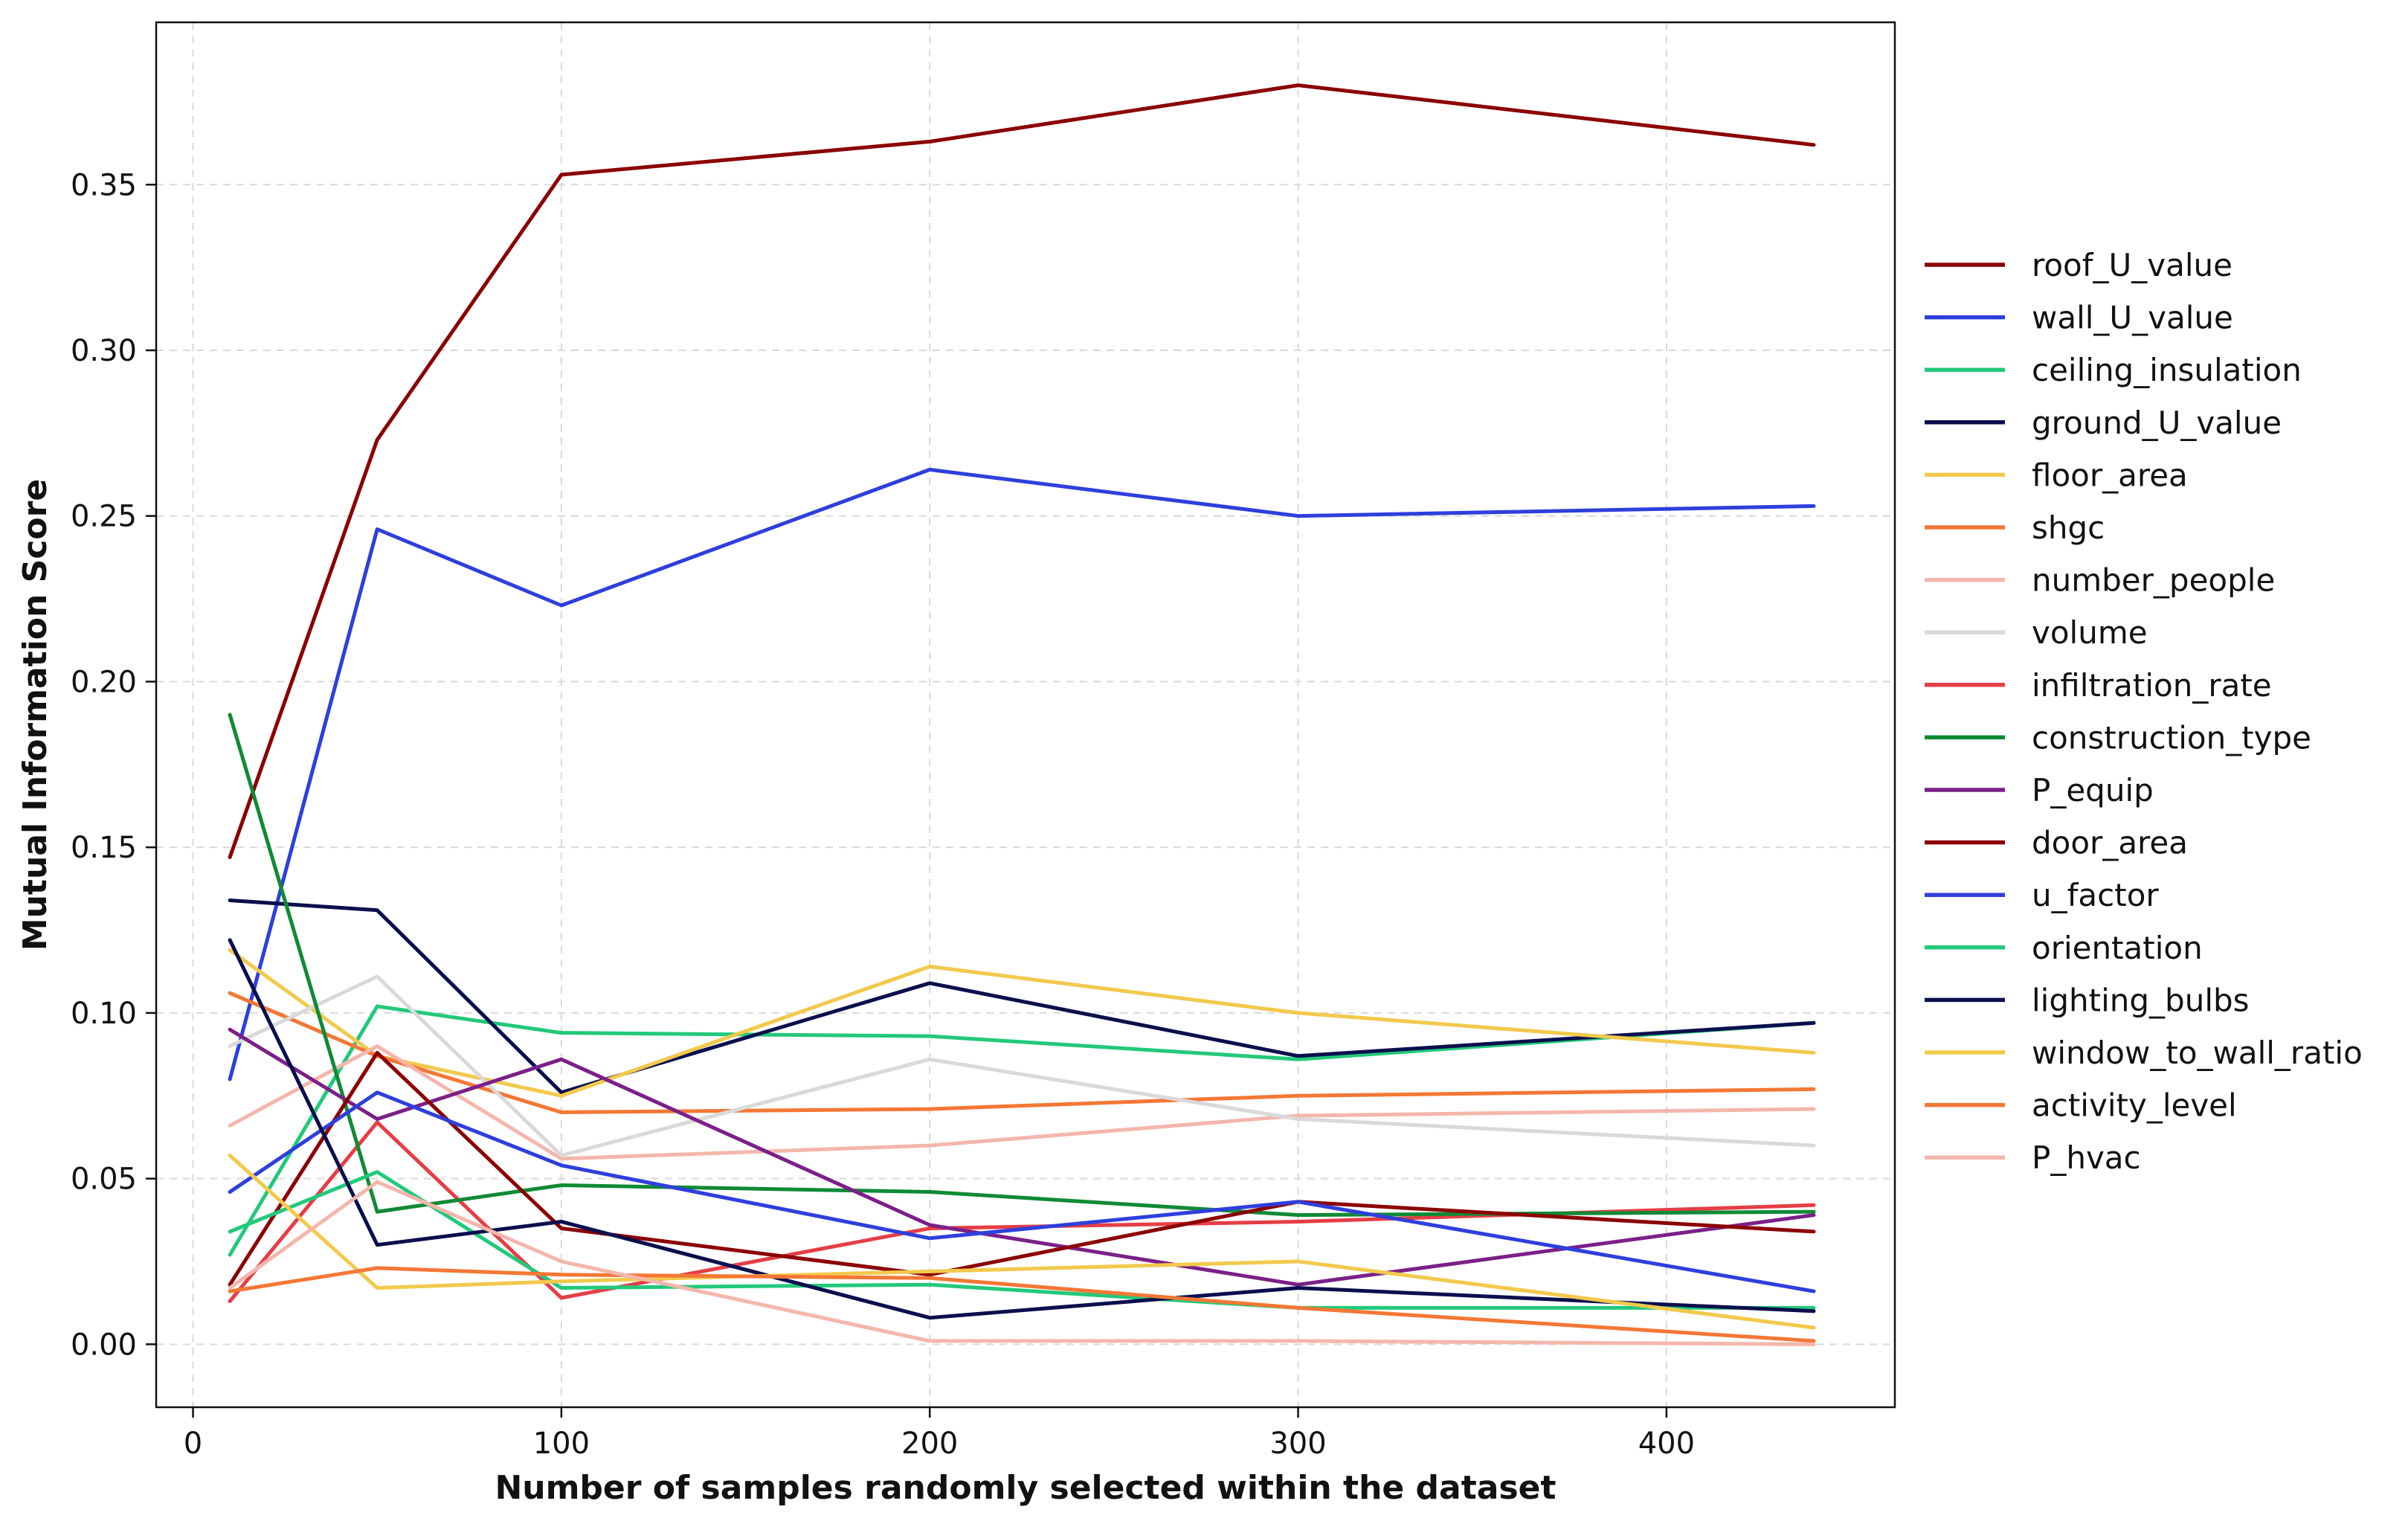  I want to click on series-line-ceiling-insulation, so click(1022, 1130).